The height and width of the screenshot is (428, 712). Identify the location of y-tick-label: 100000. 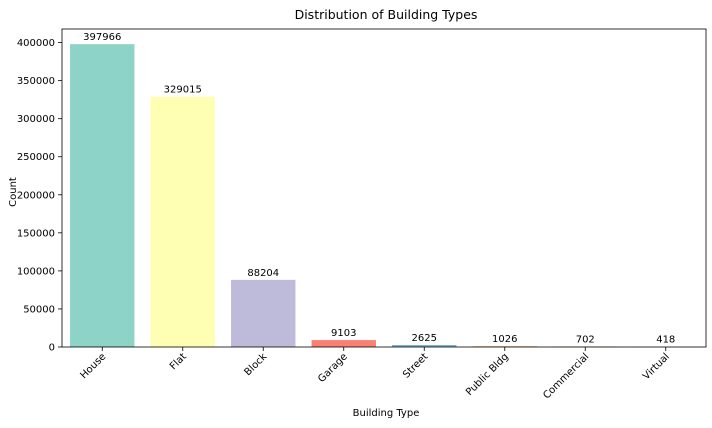
(36, 271).